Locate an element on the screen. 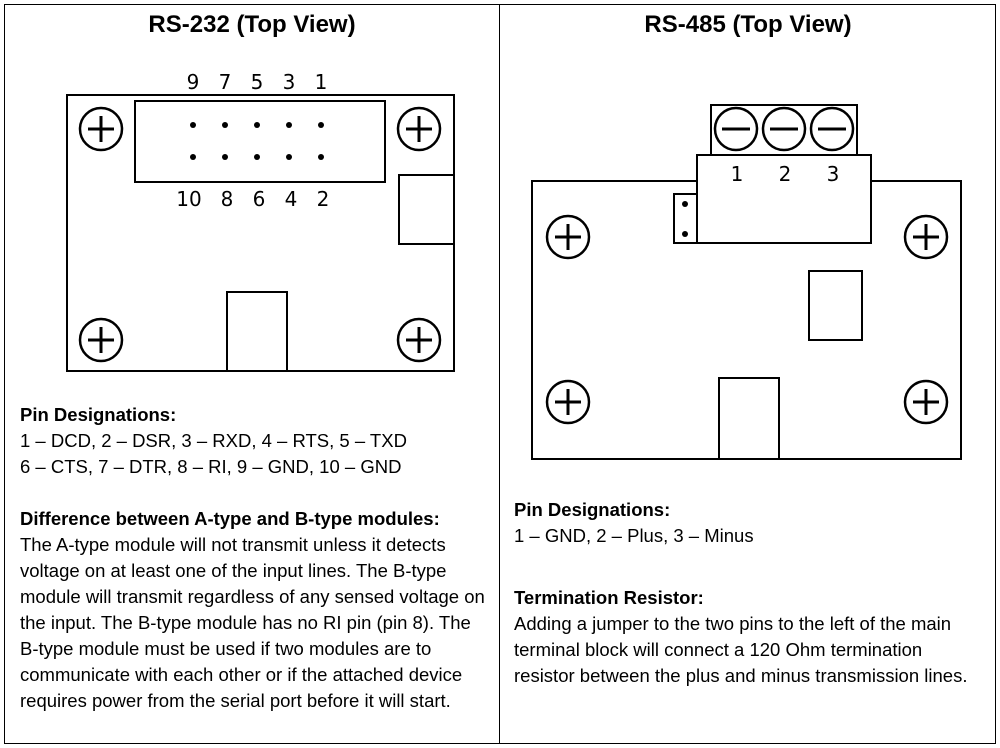 Image resolution: width=1000 pixels, height=748 pixels. rs232-header-connector is located at coordinates (260, 141).